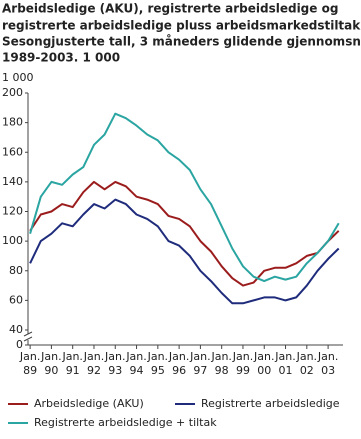  What do you see at coordinates (30, 370) in the screenshot?
I see `x-tick-label: 89` at bounding box center [30, 370].